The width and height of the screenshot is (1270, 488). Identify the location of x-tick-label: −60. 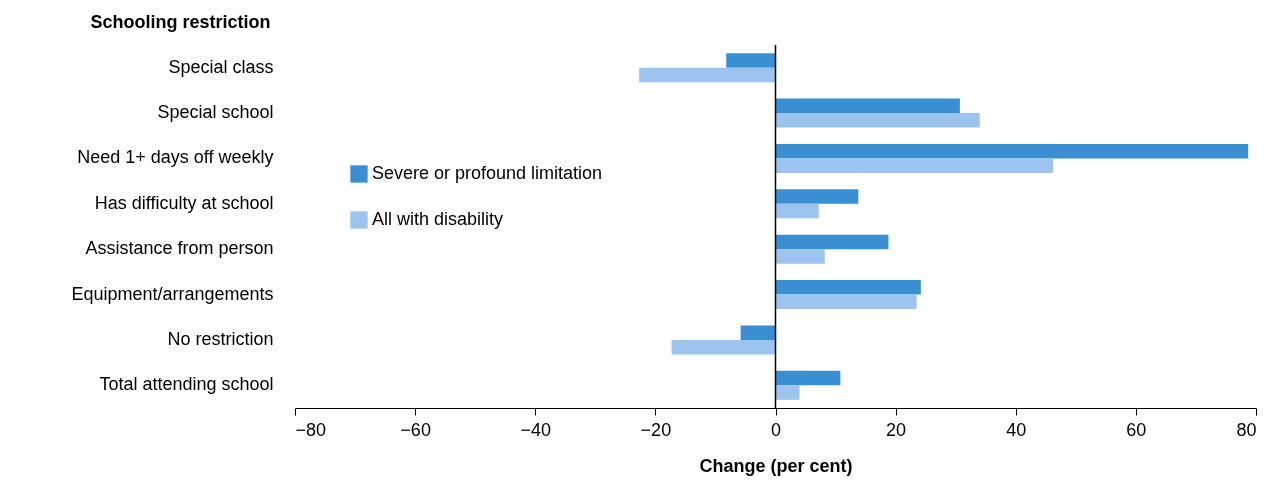
(415, 429).